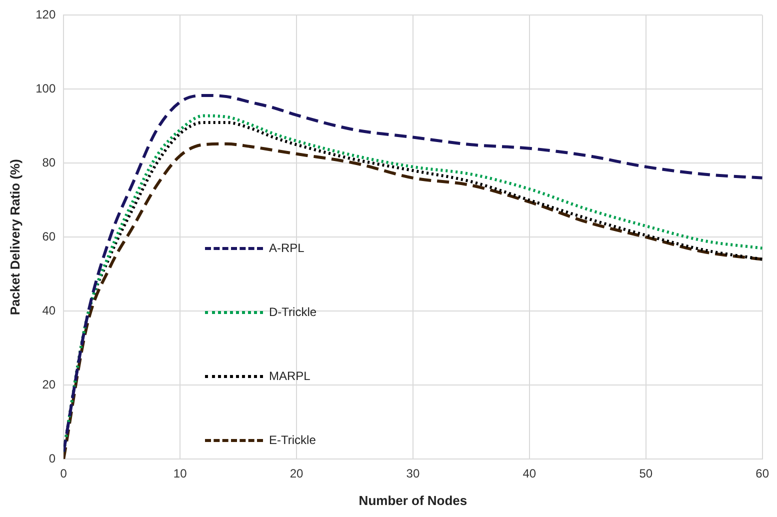 This screenshot has height=517, width=777. What do you see at coordinates (293, 312) in the screenshot?
I see `legend-label: D-Trickle` at bounding box center [293, 312].